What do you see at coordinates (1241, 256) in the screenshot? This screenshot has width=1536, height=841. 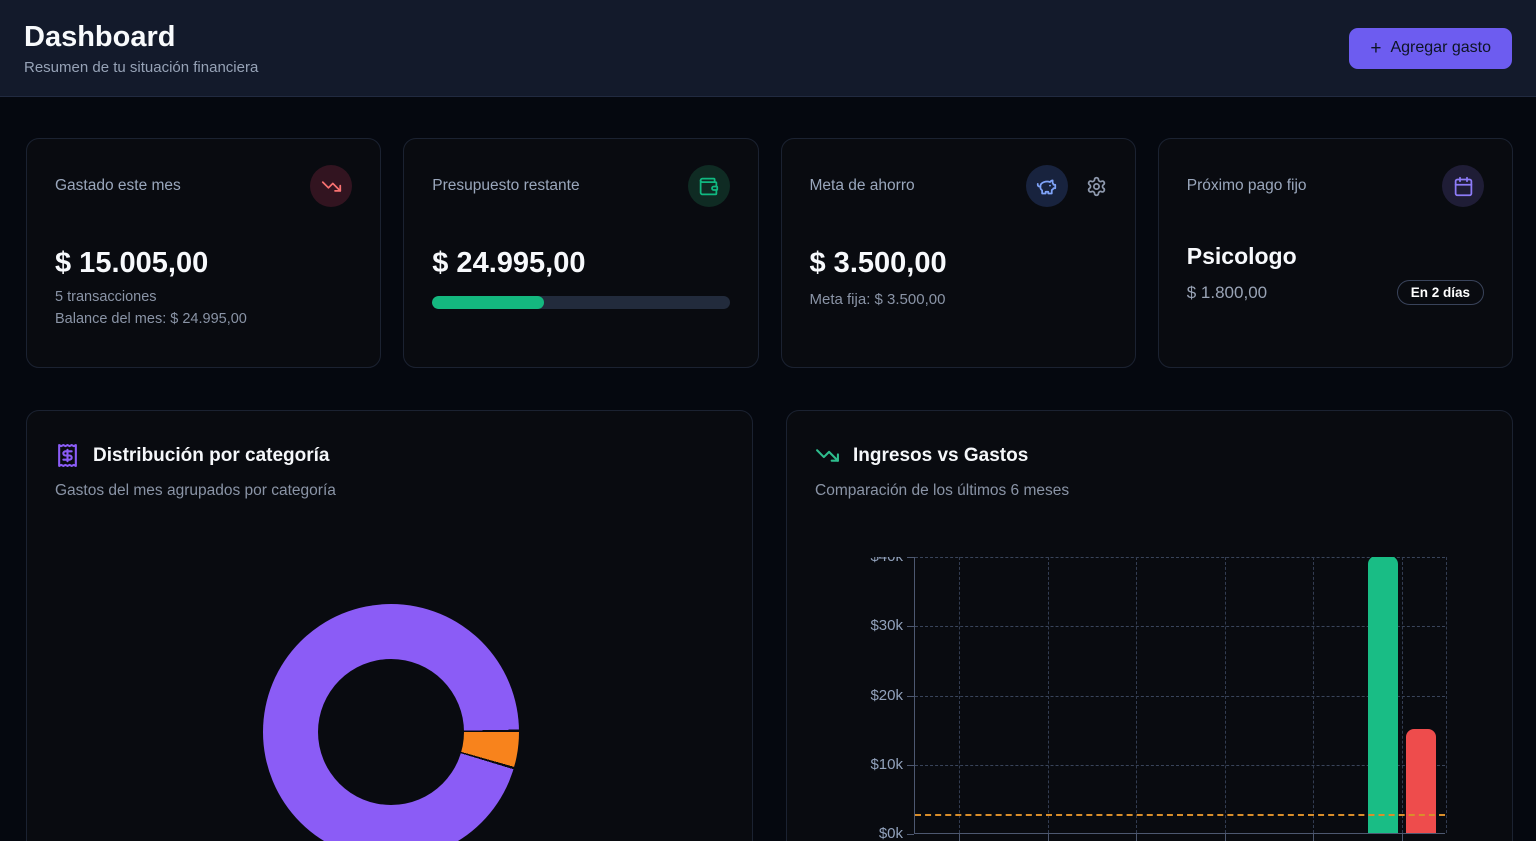 I see `payment-name: Psicologo` at bounding box center [1241, 256].